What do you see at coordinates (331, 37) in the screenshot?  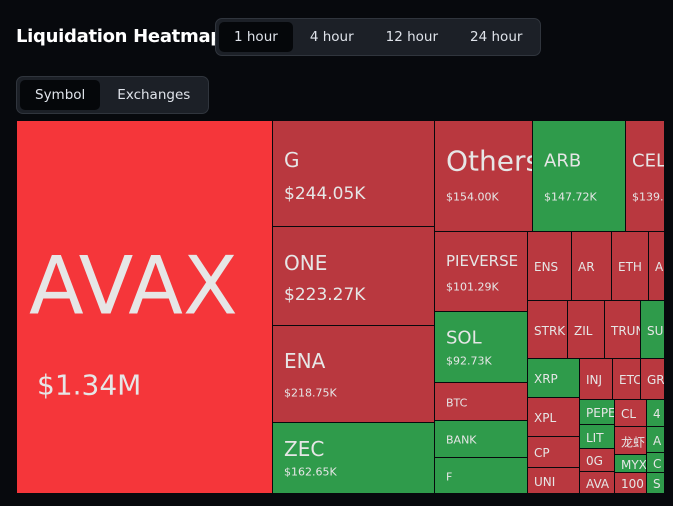 I see `time-tab: 4 hour` at bounding box center [331, 37].